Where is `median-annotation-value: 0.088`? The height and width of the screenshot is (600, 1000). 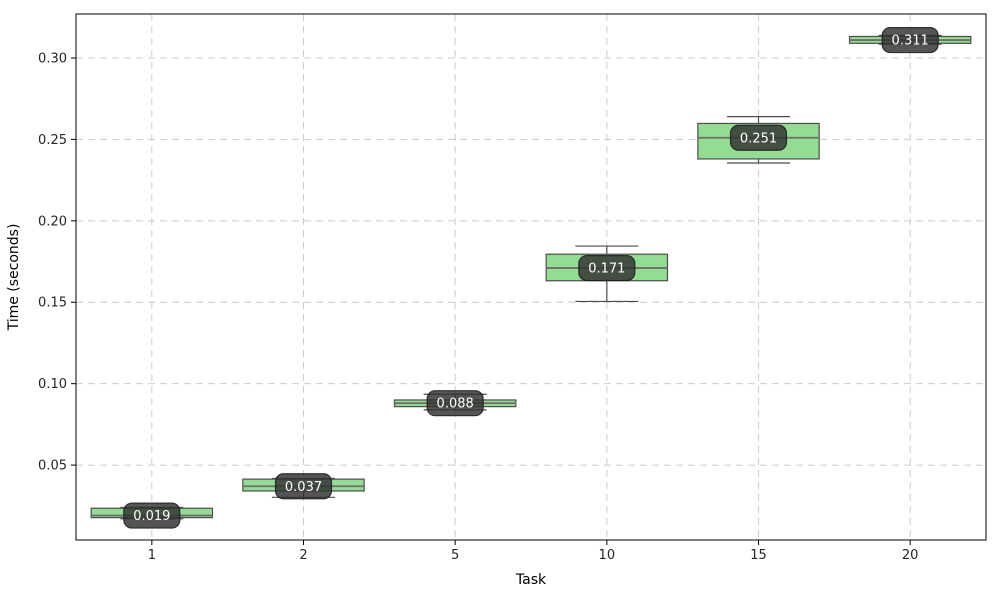
median-annotation-value: 0.088 is located at coordinates (455, 404).